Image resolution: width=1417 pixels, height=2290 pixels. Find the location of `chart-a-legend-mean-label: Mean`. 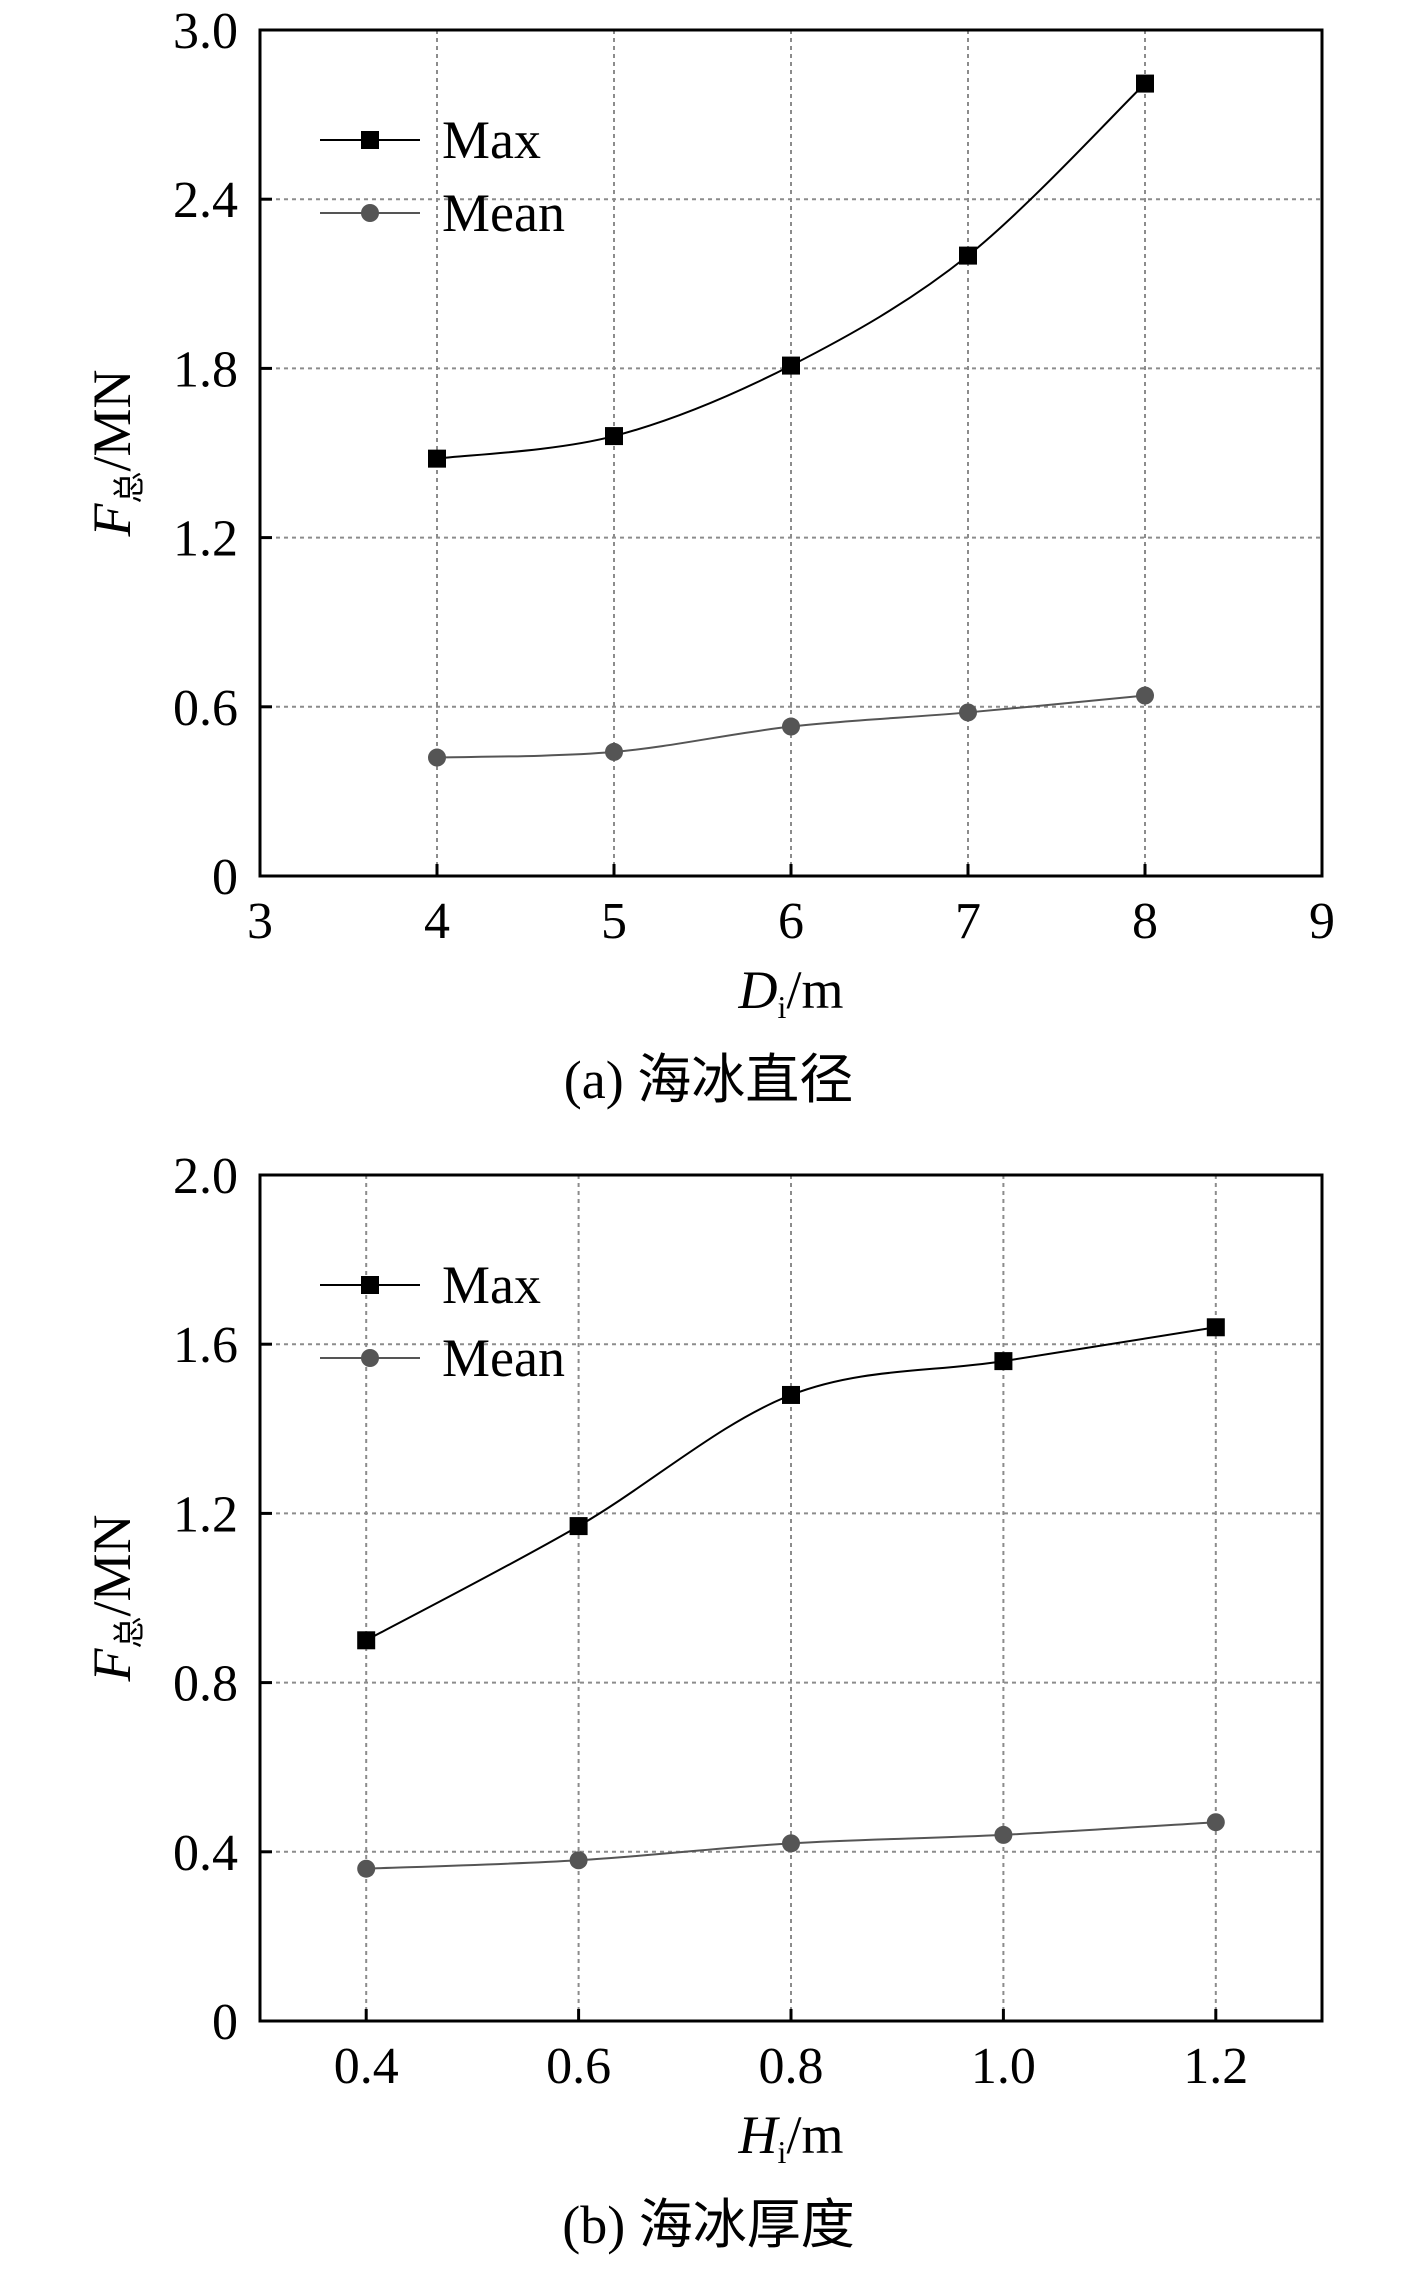

chart-a-legend-mean-label: Mean is located at coordinates (503, 213).